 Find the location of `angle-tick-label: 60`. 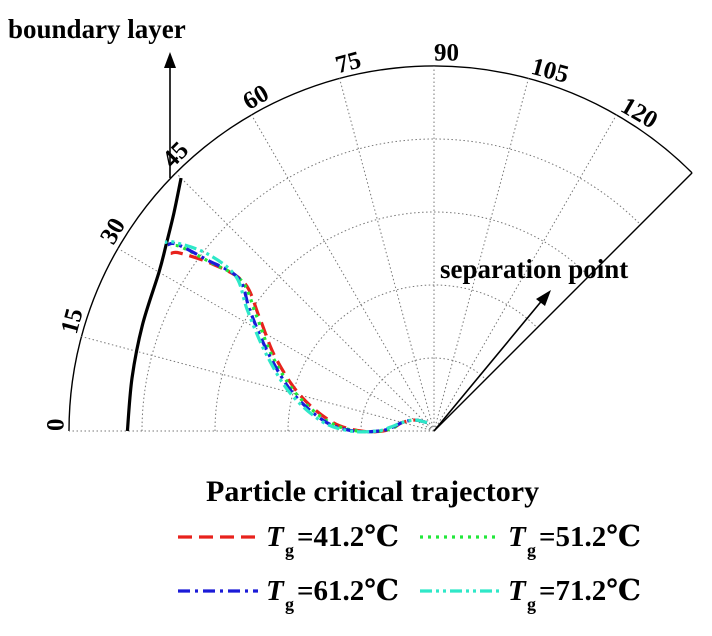

angle-tick-label: 60 is located at coordinates (255, 98).